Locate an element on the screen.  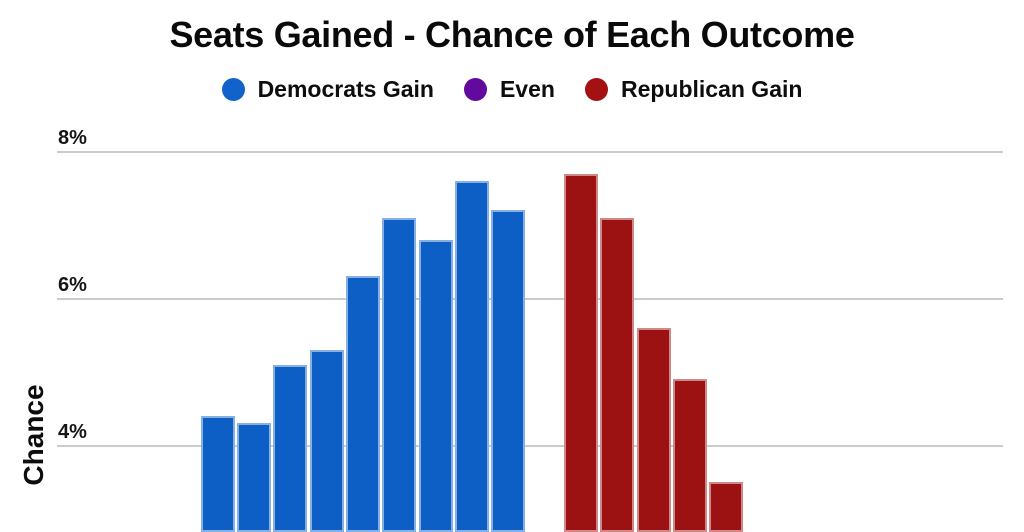
legend-item-republican-gain: Republican Gain is located at coordinates (693, 89).